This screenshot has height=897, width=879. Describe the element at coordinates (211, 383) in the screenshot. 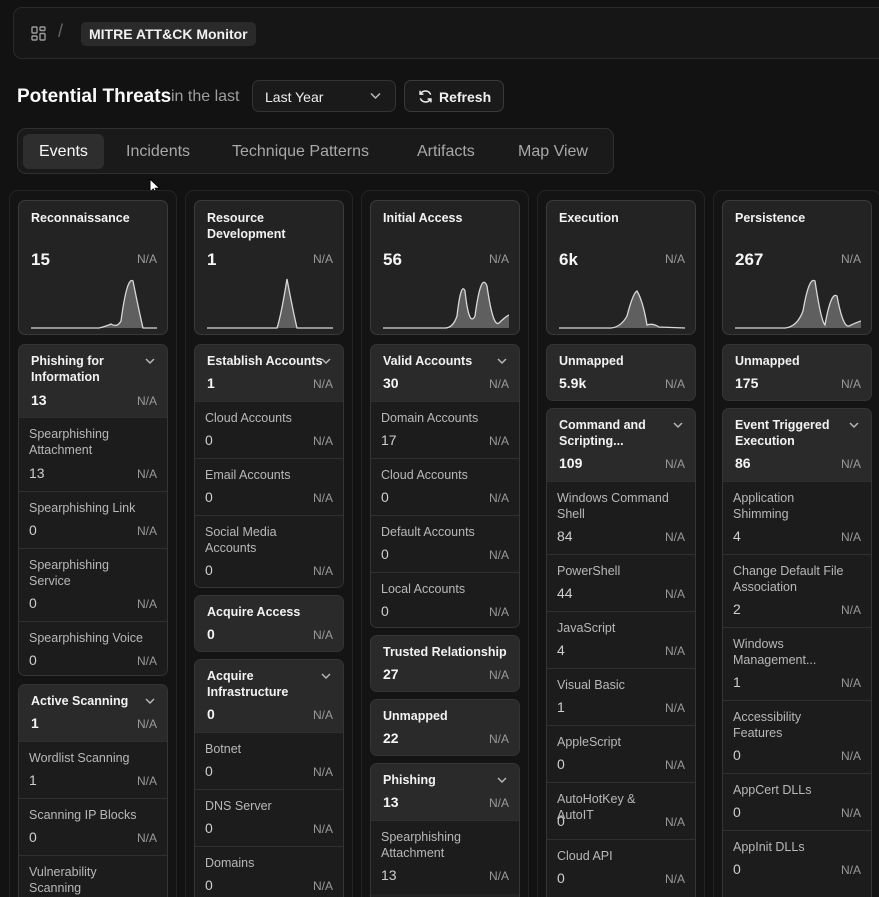

I see `technique-count: 1` at that location.